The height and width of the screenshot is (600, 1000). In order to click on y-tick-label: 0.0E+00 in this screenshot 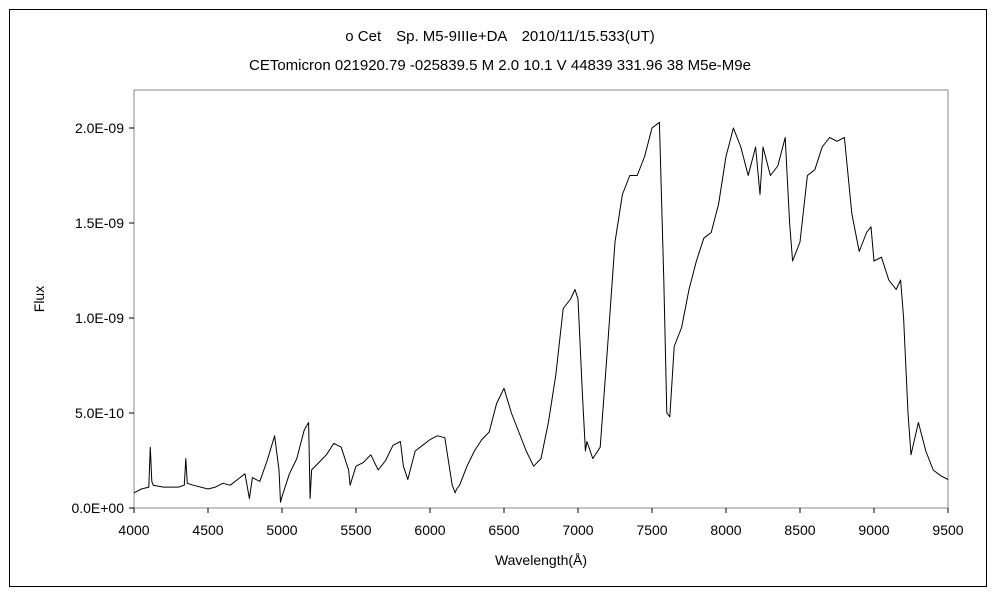, I will do `click(97, 508)`.